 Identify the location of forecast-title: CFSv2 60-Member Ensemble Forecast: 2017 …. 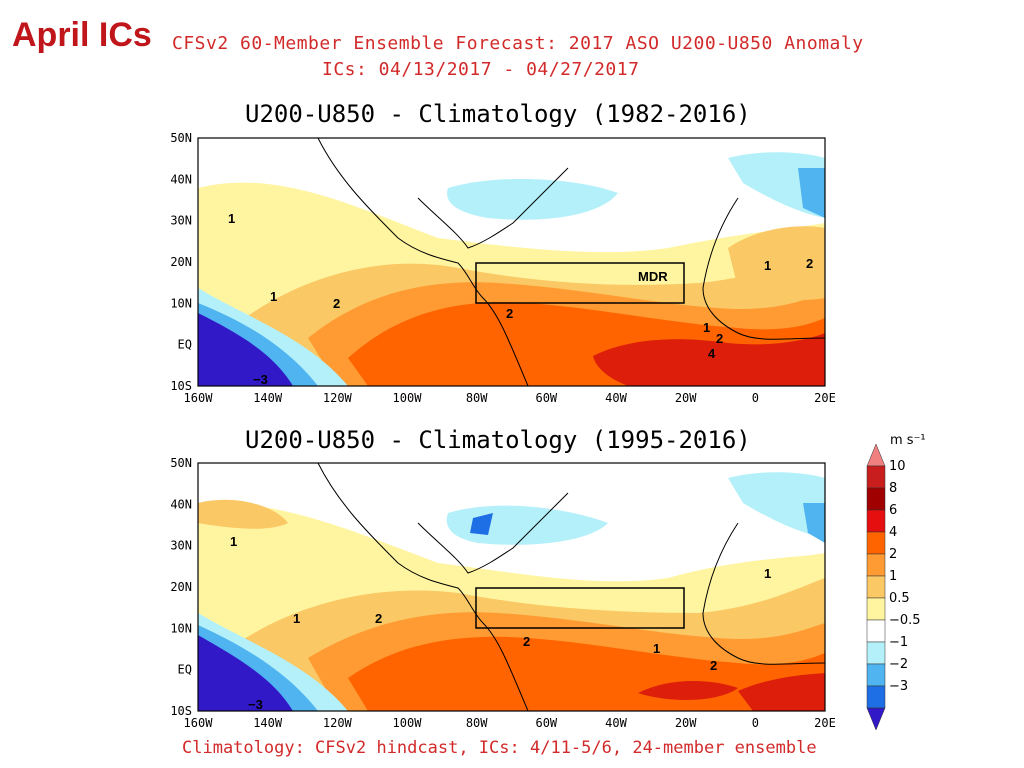
(518, 43).